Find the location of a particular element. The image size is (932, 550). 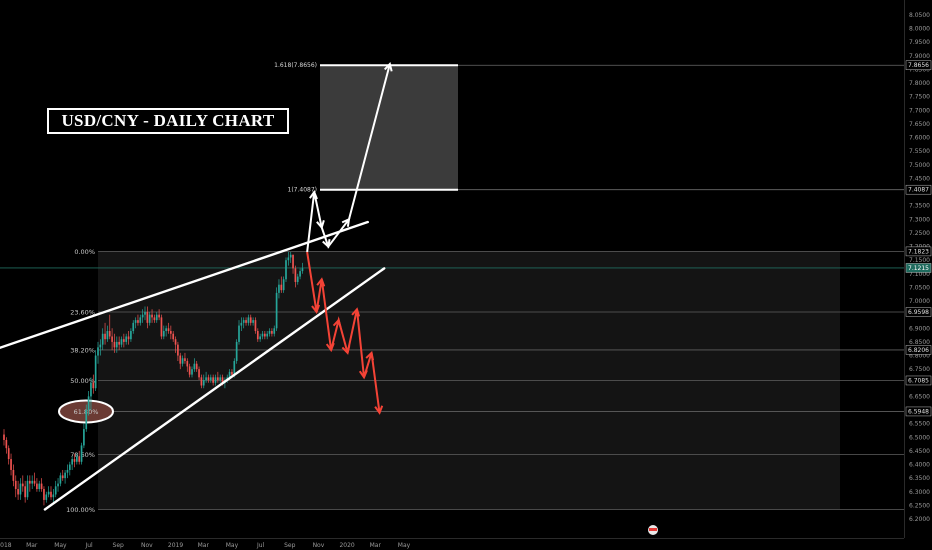

price-badge-label: 7.1823 is located at coordinates (918, 251).